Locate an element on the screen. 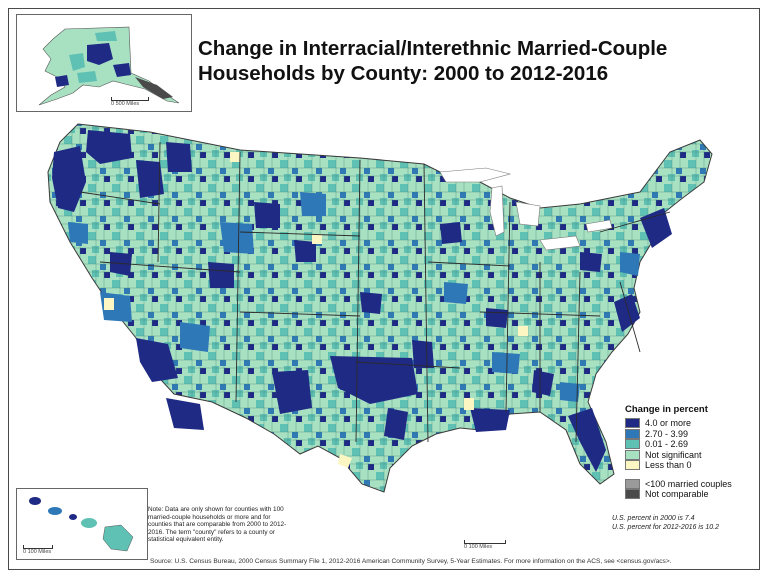  alaska-map is located at coordinates (109, 66).